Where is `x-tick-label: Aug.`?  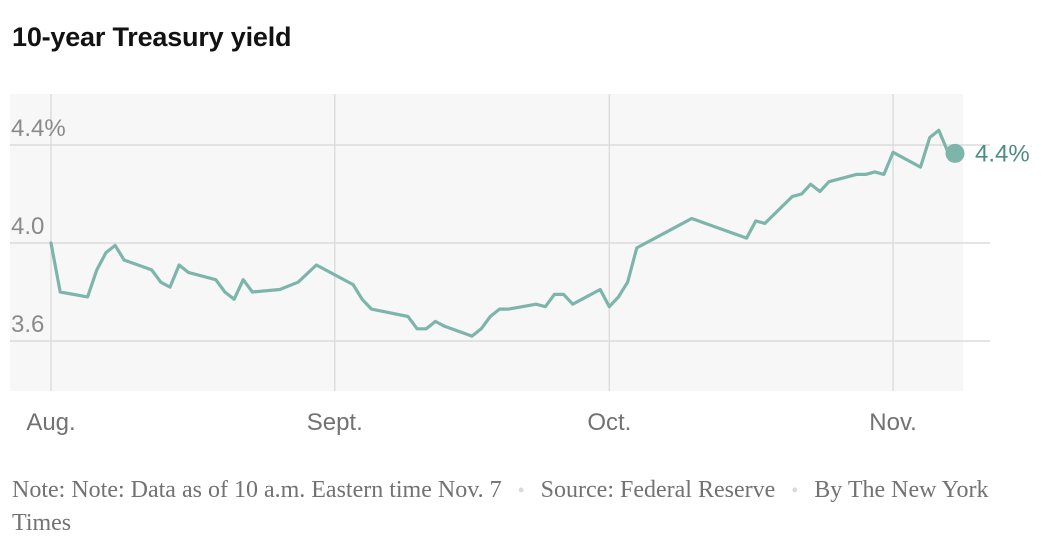 x-tick-label: Aug. is located at coordinates (50, 422).